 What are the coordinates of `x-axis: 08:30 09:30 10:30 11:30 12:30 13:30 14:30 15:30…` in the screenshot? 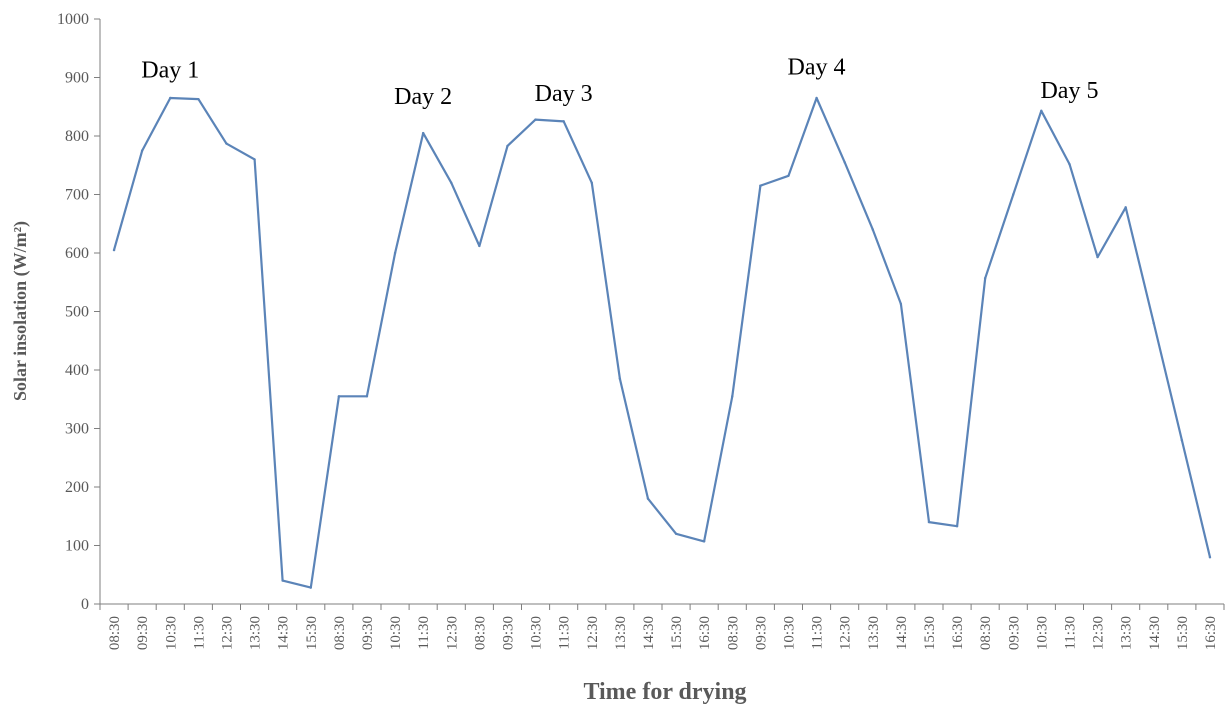 It's located at (662, 626).